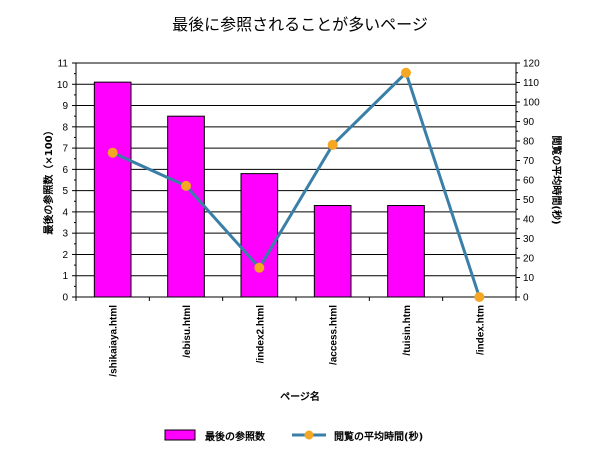 This screenshot has height=450, width=600. I want to click on y2-tick-label: 50, so click(529, 200).